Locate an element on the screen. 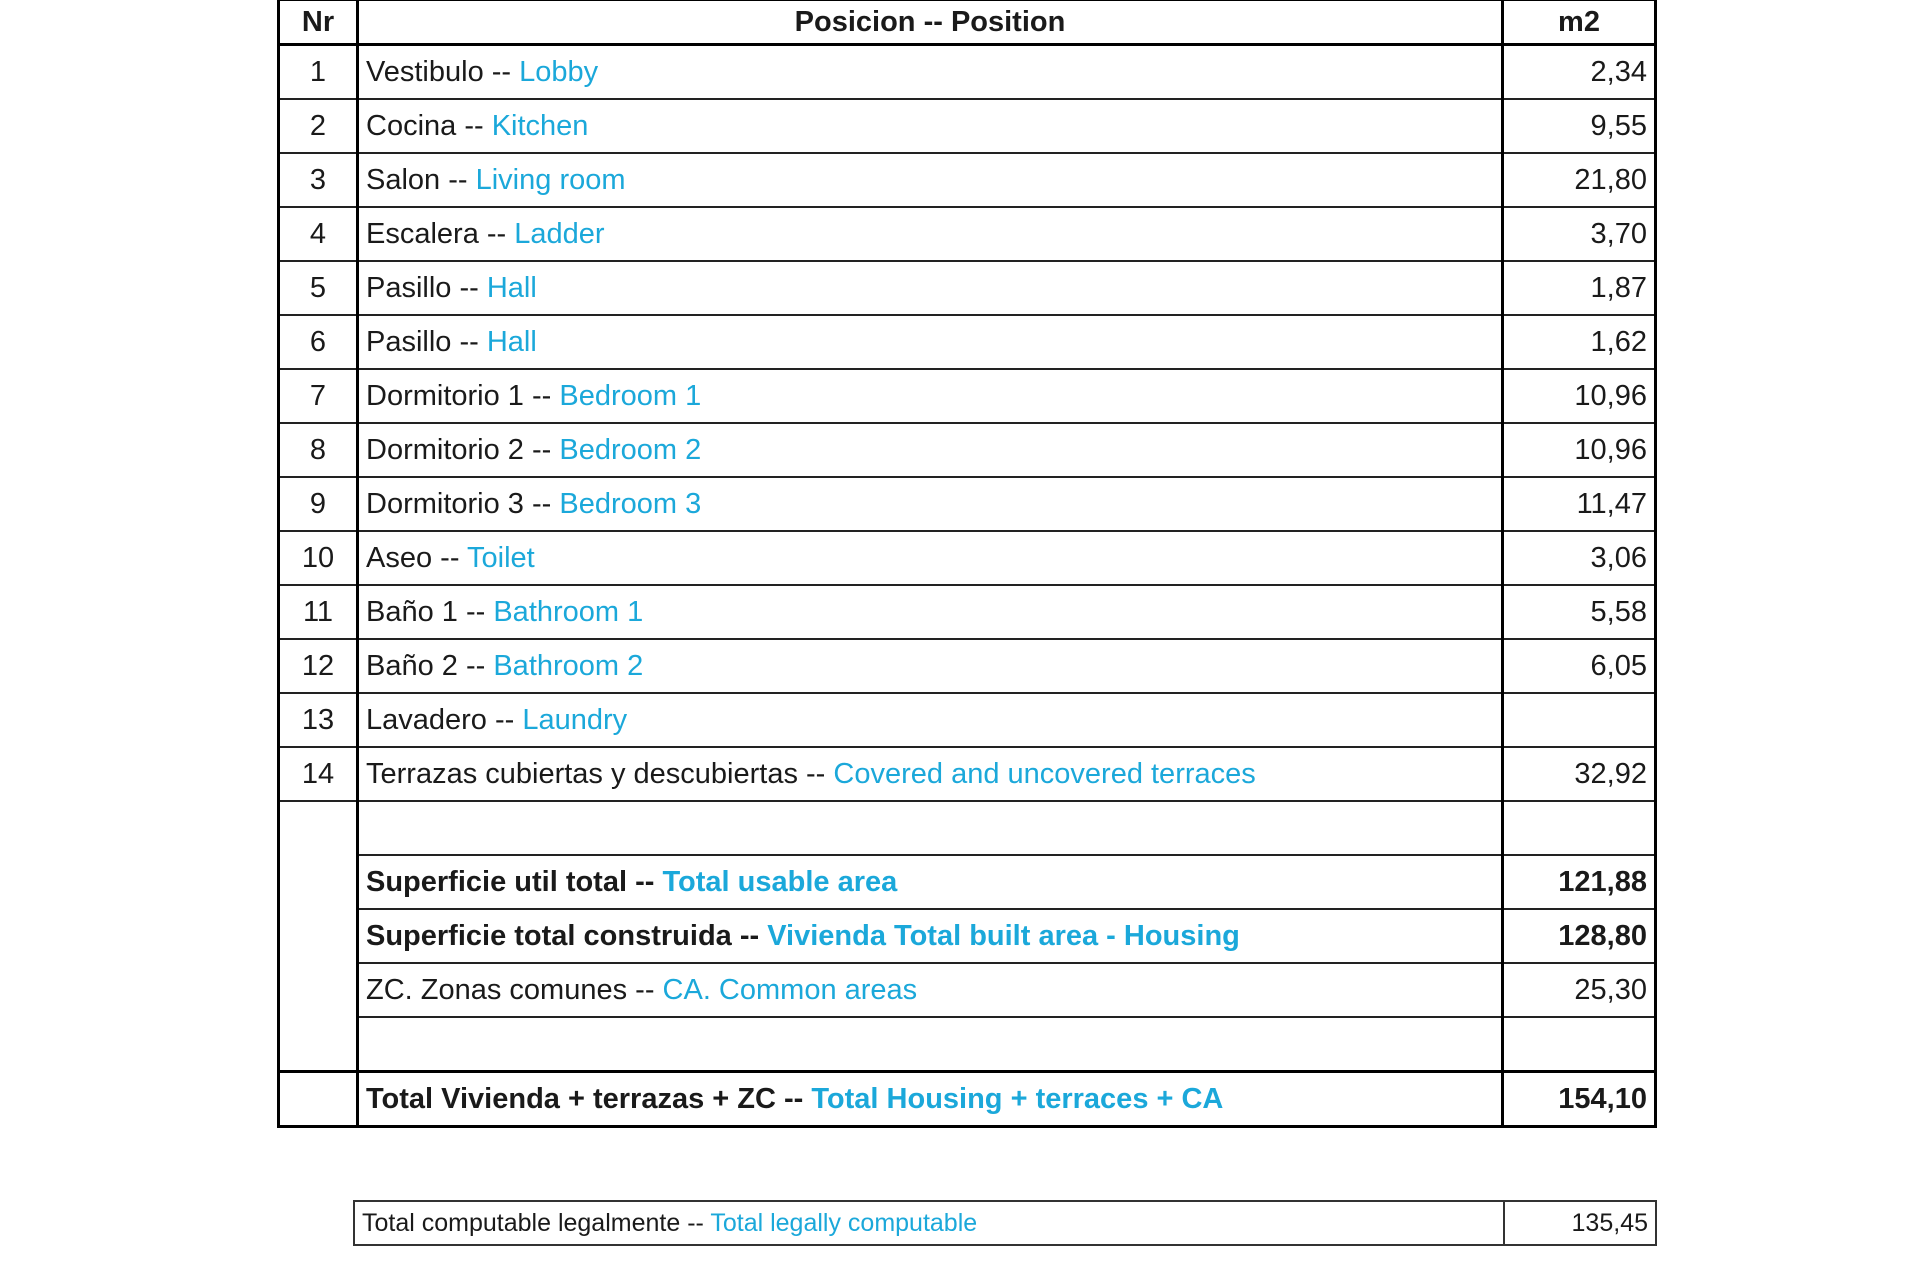 The width and height of the screenshot is (1920, 1280). english-label: Bedroom 2 is located at coordinates (630, 449).